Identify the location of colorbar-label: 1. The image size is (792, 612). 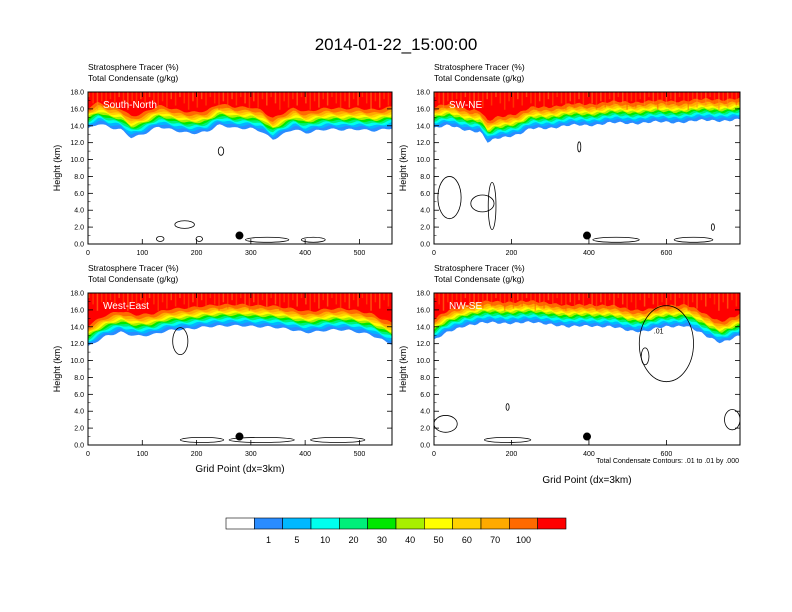
(268, 540).